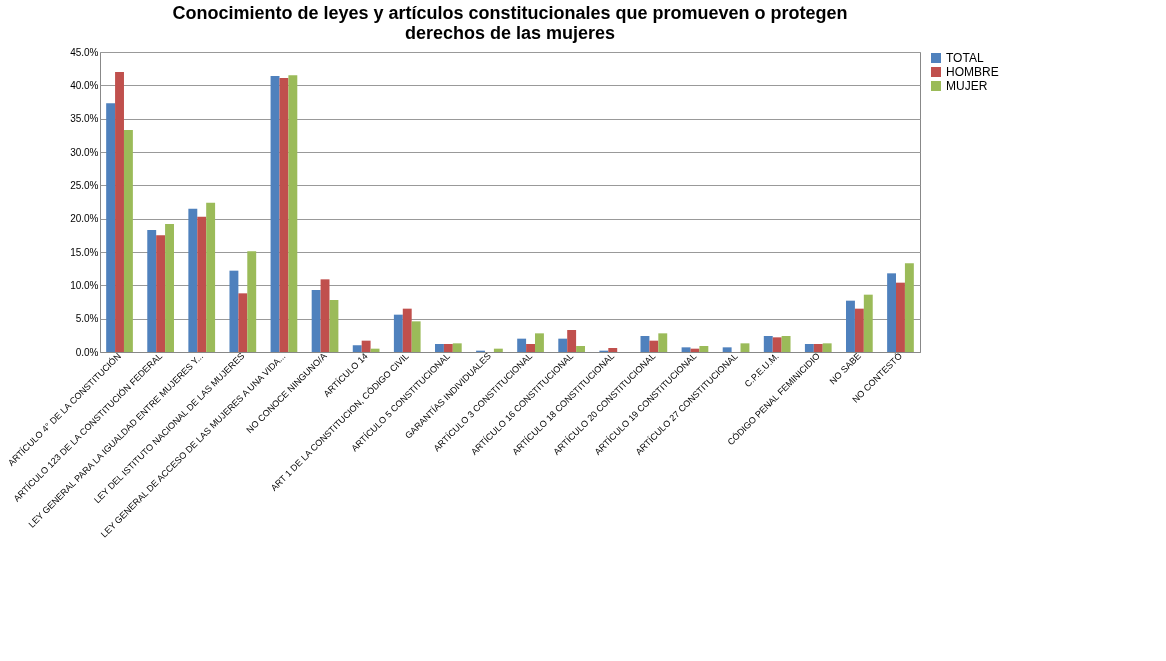 This screenshot has height=661, width=1166. Describe the element at coordinates (87, 319) in the screenshot. I see `y-tick-label: 5.0%` at that location.